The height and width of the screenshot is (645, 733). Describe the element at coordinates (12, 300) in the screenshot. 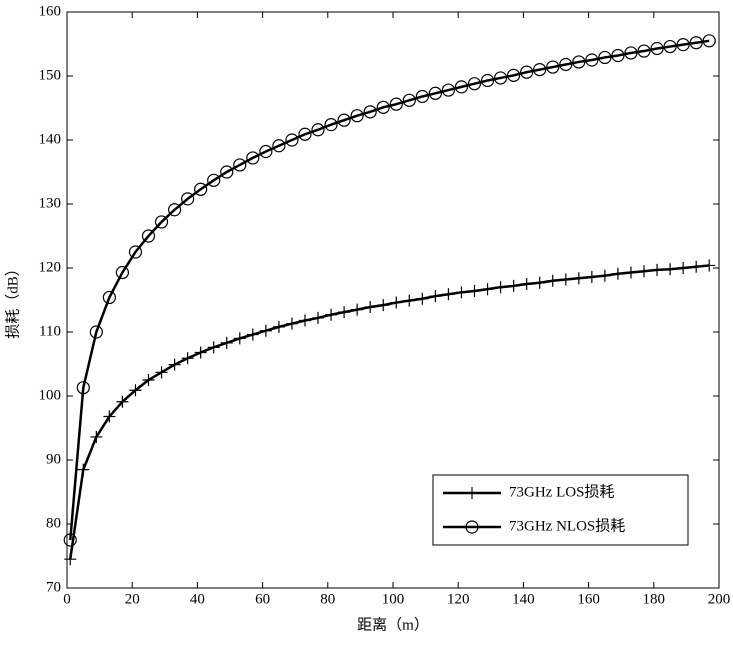

I see `y-axis-label: 损耗（dB）` at that location.